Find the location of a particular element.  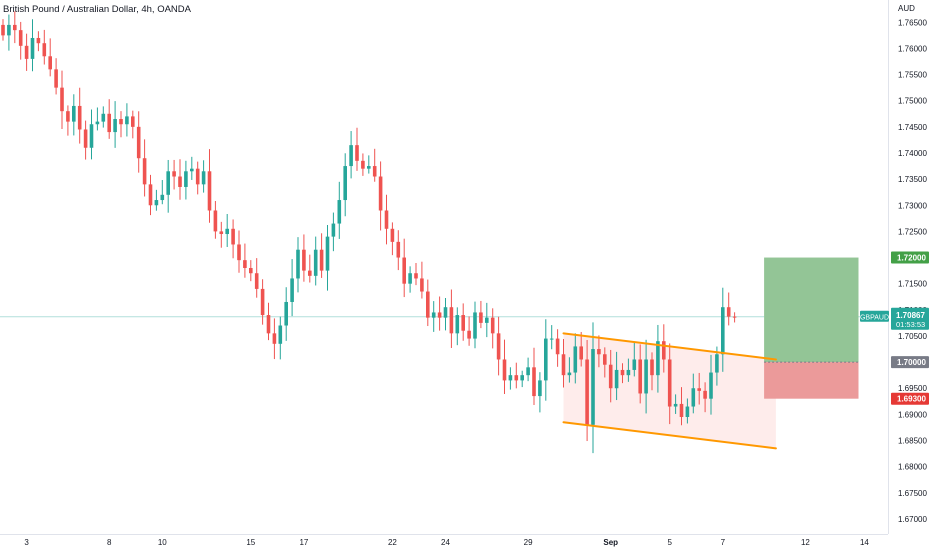

target-price-tag: 1.72000 is located at coordinates (910, 257).